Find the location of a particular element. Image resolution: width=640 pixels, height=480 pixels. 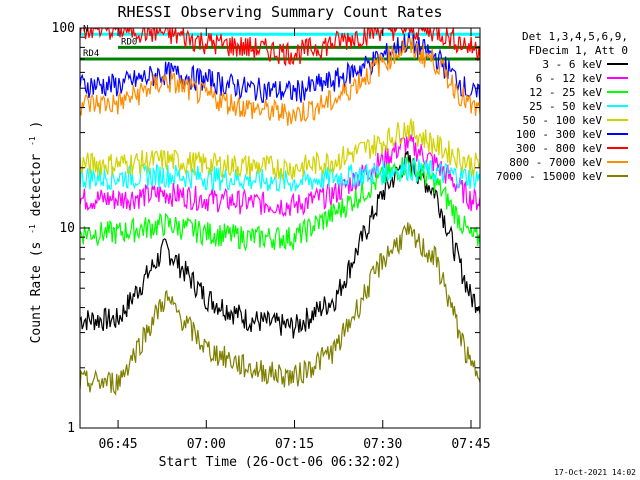

y-axis-label-sup1: -1 is located at coordinates (32, 229).